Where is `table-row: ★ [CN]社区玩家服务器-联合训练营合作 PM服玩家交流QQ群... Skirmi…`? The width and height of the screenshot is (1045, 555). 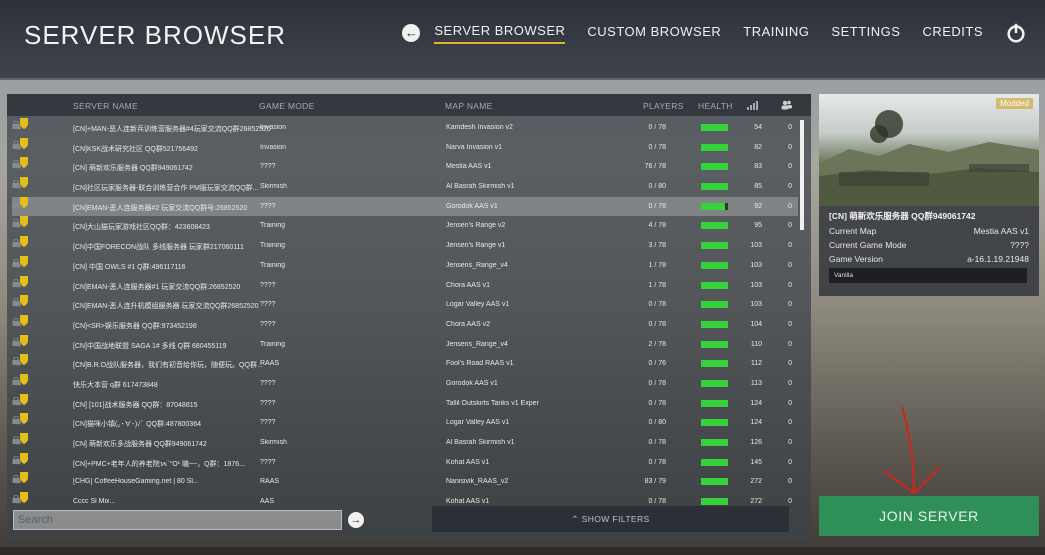
table-row: ★ [CN]社区玩家服务器-联合训练营合作 PM服玩家交流QQ群... Skirmi… is located at coordinates (405, 187).